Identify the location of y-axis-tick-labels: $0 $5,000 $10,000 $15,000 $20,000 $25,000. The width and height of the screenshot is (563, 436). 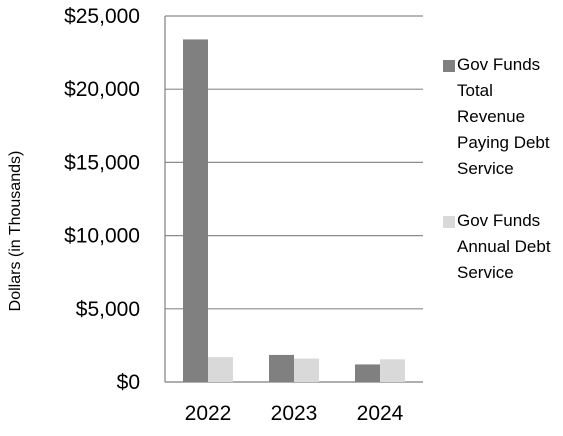
(102, 199).